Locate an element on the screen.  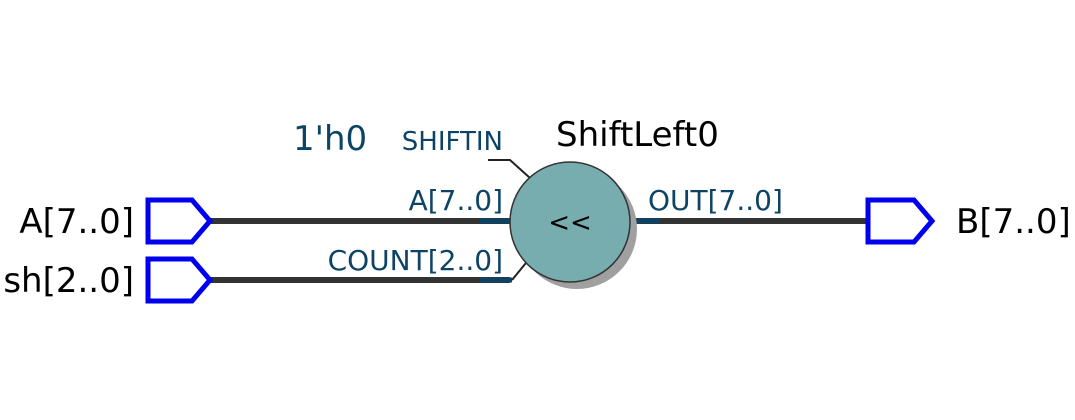
output-port-pentagon-icon is located at coordinates (900, 221).